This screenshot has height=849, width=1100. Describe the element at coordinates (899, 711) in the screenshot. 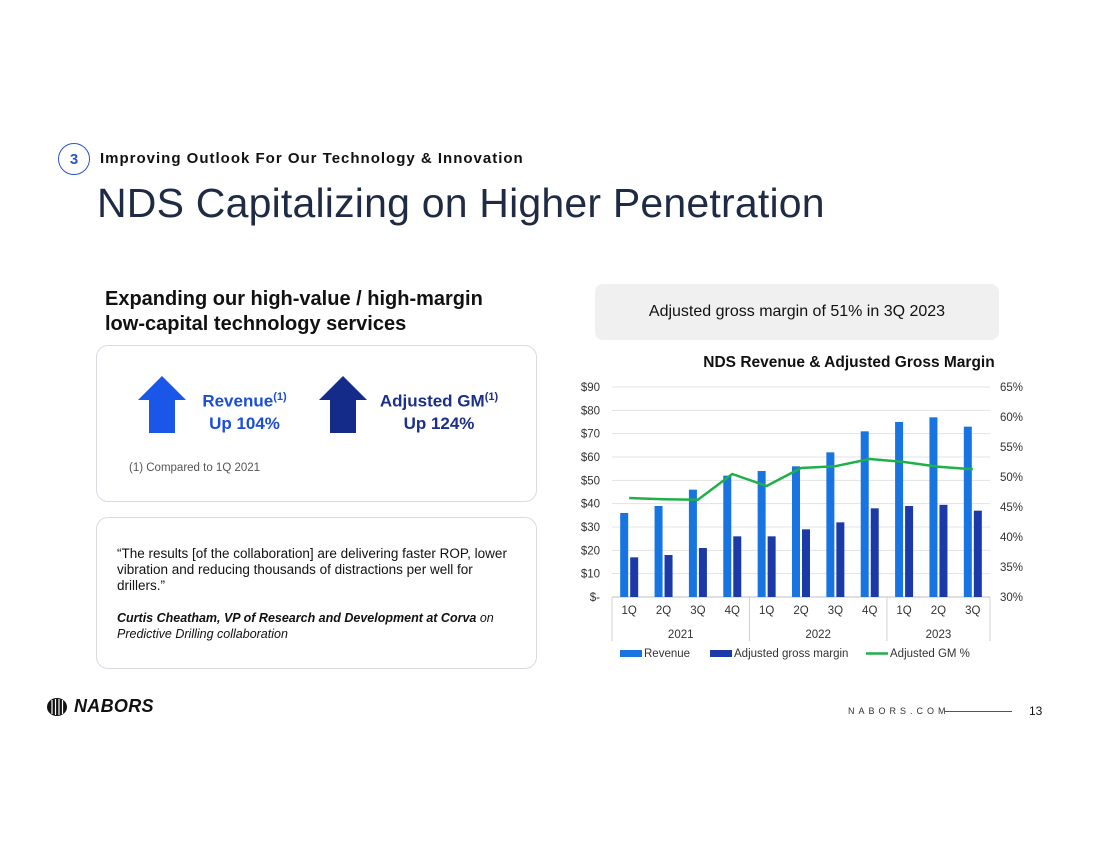

I see `website-text: NABORS.COM` at that location.